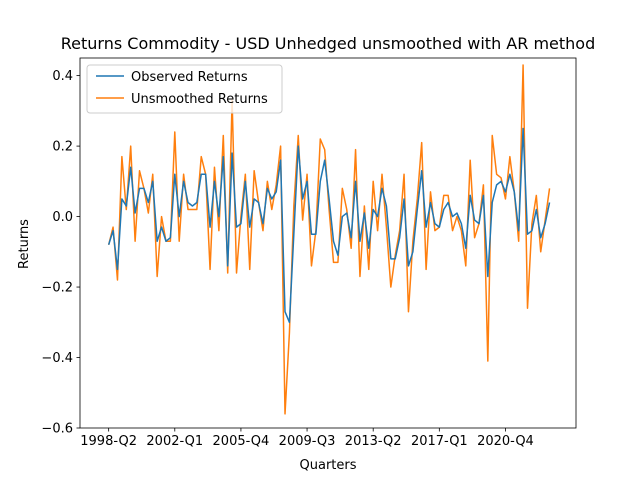  I want to click on legend-box, so click(184, 89).